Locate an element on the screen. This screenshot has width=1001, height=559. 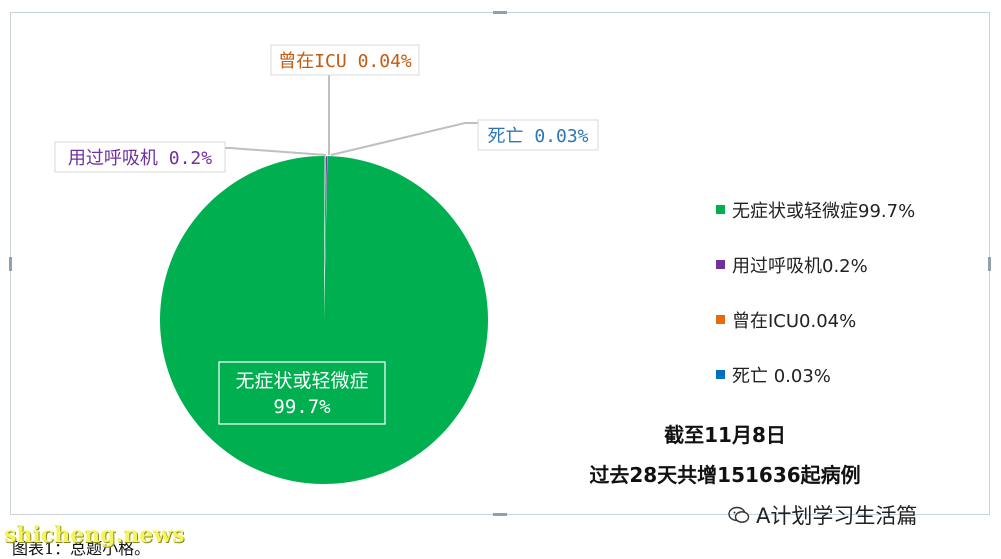
note-line-date: 截至11月8日 is located at coordinates (725, 435).